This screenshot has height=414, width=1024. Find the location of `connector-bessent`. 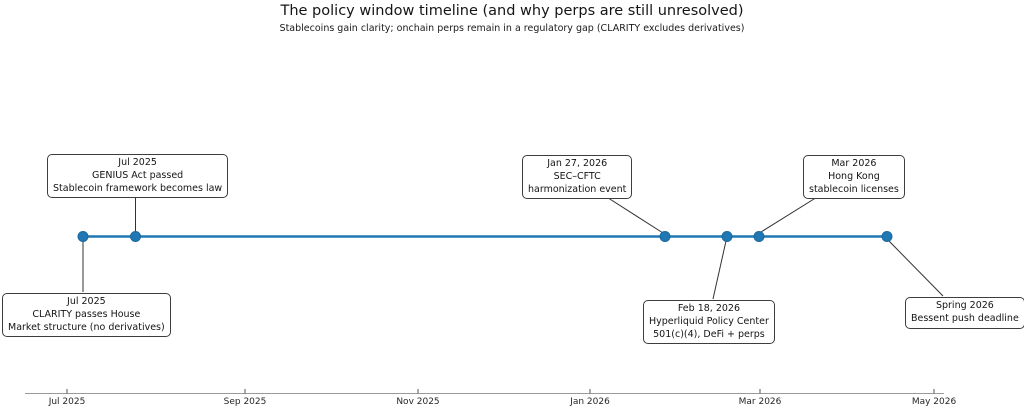

connector-bessent is located at coordinates (916, 268).